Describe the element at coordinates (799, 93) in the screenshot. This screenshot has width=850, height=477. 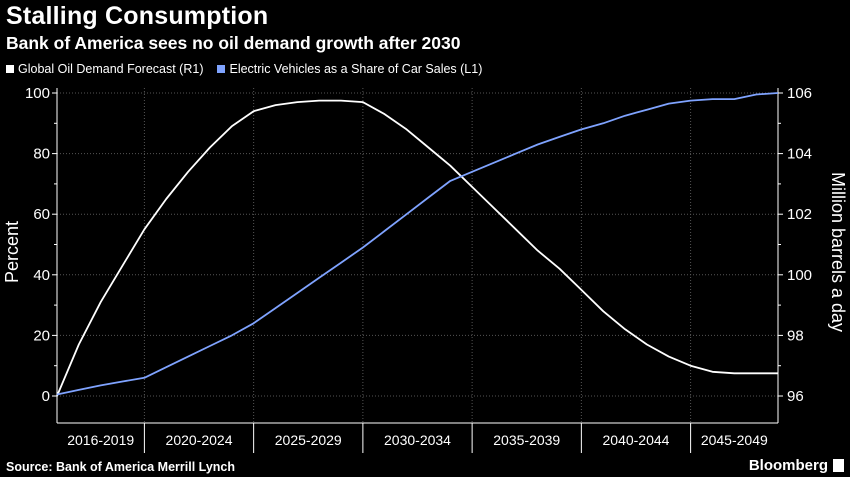
I see `right-tick-label: 106` at that location.